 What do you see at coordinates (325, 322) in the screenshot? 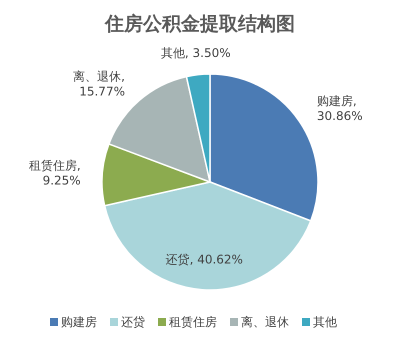
I see `legend-label: 其他` at bounding box center [325, 322].